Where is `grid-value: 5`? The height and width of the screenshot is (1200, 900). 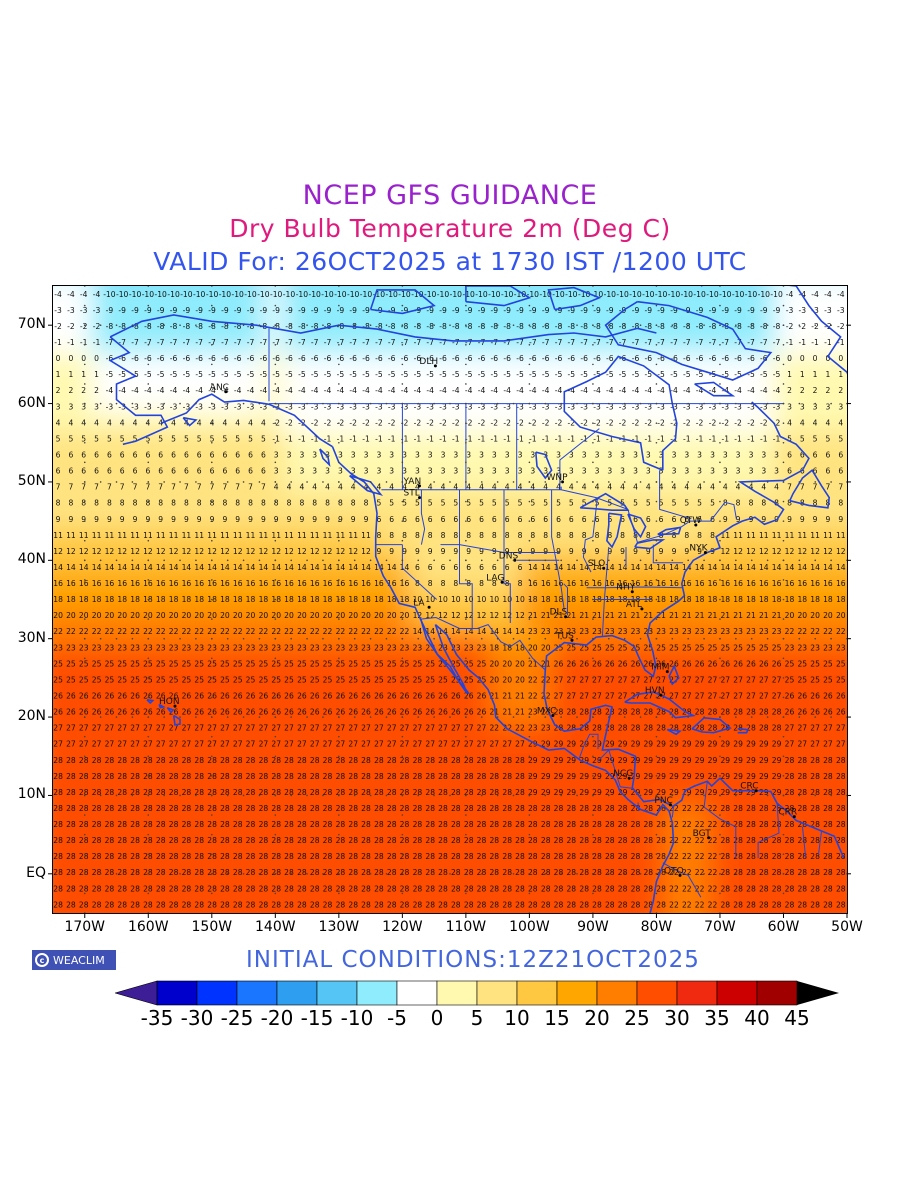
grid-value: 5 is located at coordinates (571, 503).